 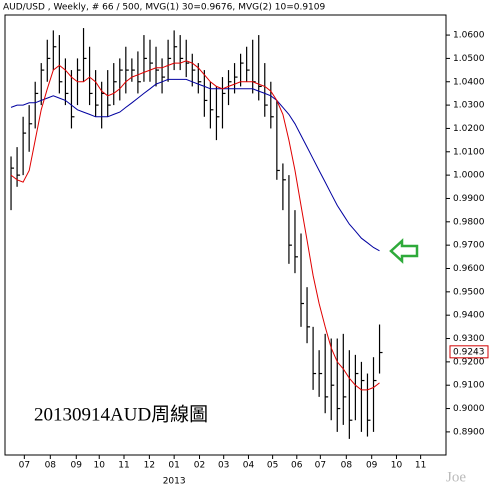 I want to click on last-price-box, so click(x=469, y=352).